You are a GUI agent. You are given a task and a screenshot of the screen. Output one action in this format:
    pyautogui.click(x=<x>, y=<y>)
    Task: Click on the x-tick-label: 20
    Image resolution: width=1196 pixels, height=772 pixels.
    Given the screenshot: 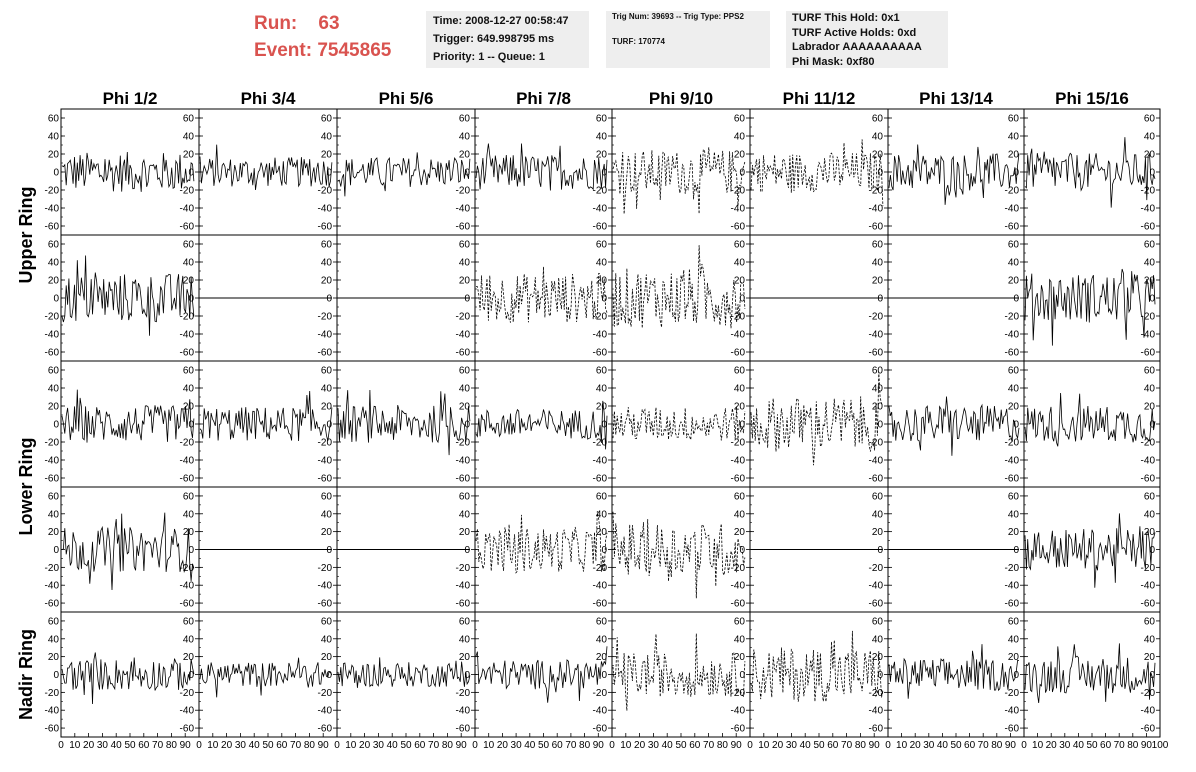 What is the action you would take?
    pyautogui.click(x=89, y=745)
    